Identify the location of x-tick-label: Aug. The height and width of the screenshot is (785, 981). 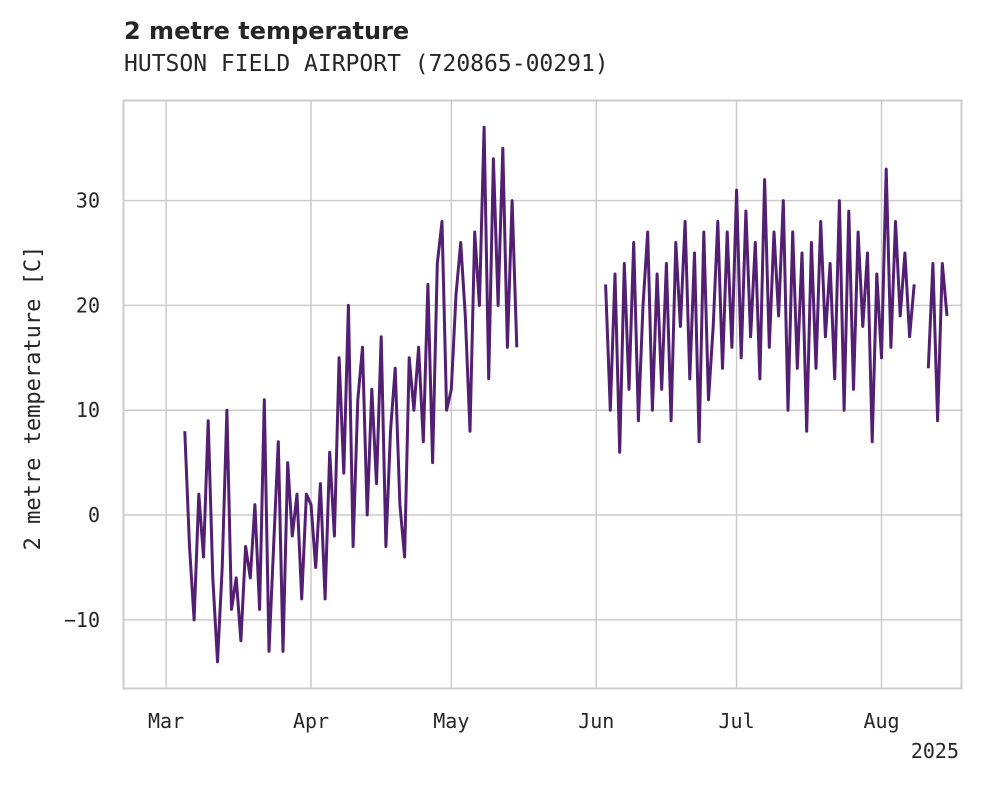
(881, 721).